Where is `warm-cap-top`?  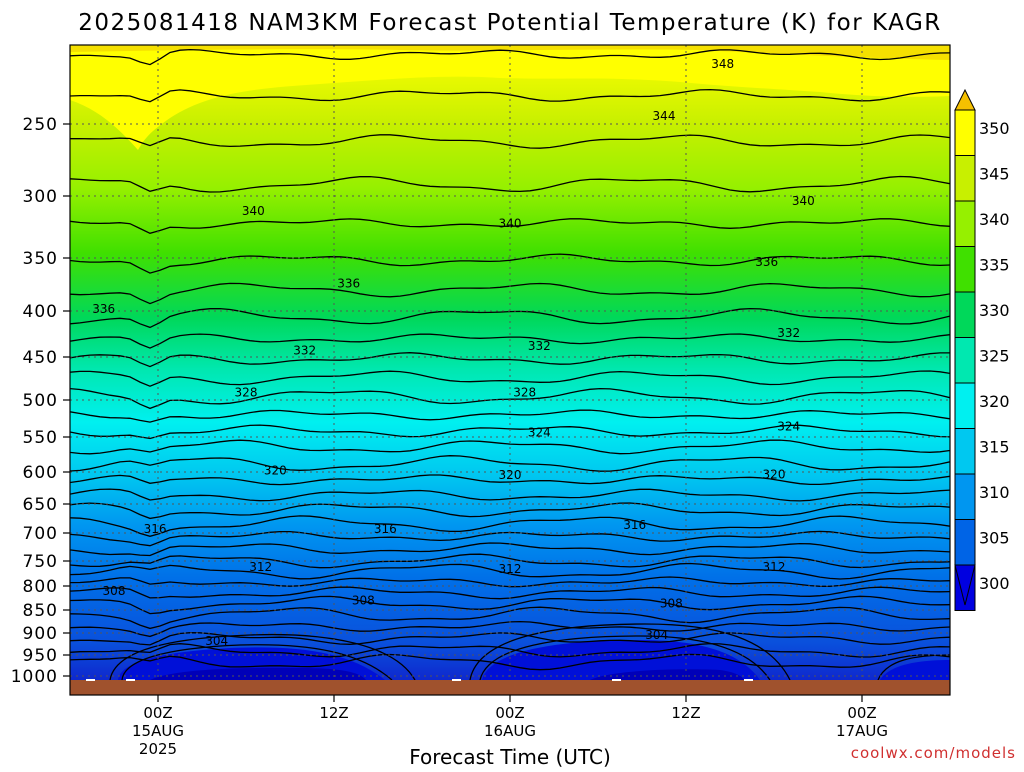
warm-cap-top is located at coordinates (510, 52).